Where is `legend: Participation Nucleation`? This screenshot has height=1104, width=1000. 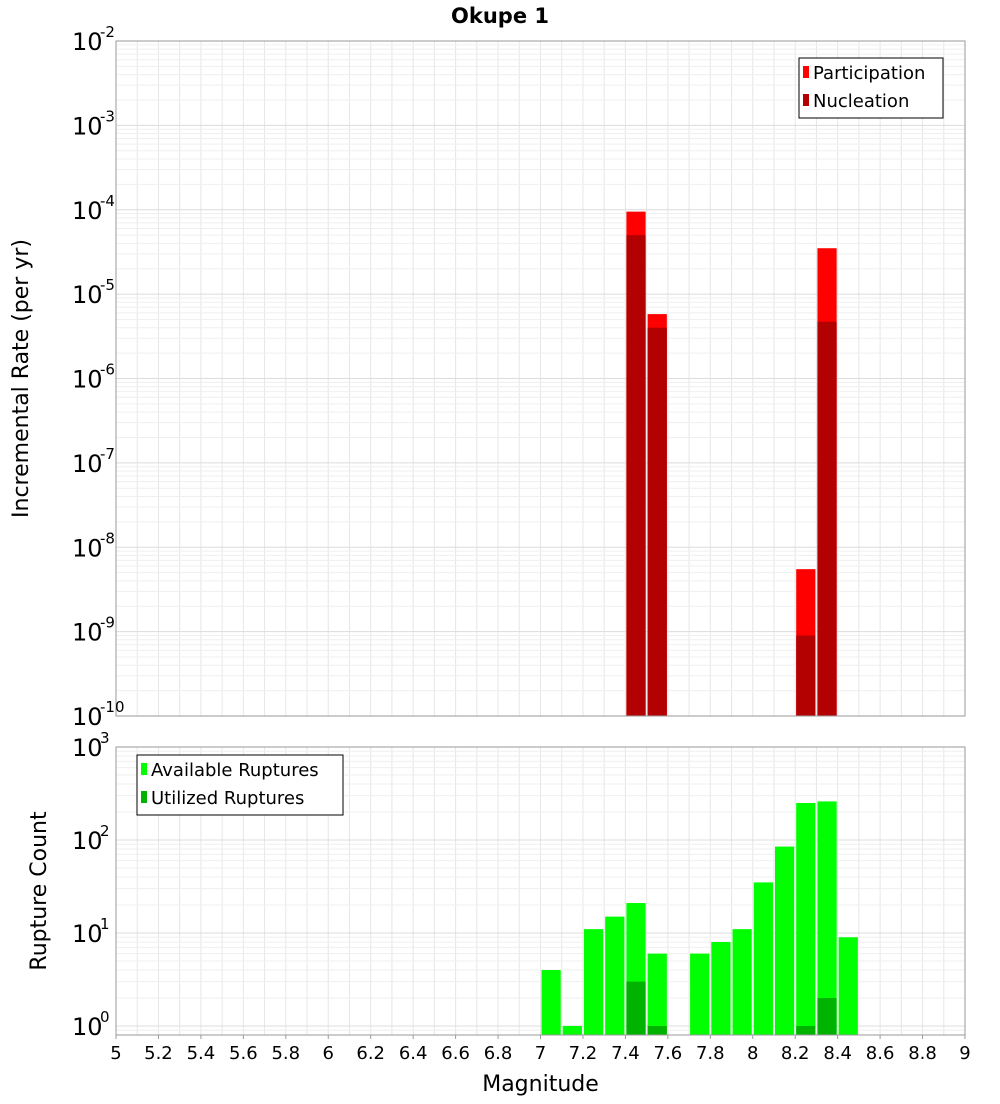
legend: Participation Nucleation is located at coordinates (871, 88).